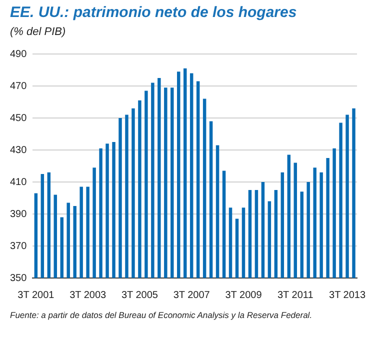 Image resolution: width=371 pixels, height=338 pixels. What do you see at coordinates (19, 246) in the screenshot?
I see `y-tick-label: 370` at bounding box center [19, 246].